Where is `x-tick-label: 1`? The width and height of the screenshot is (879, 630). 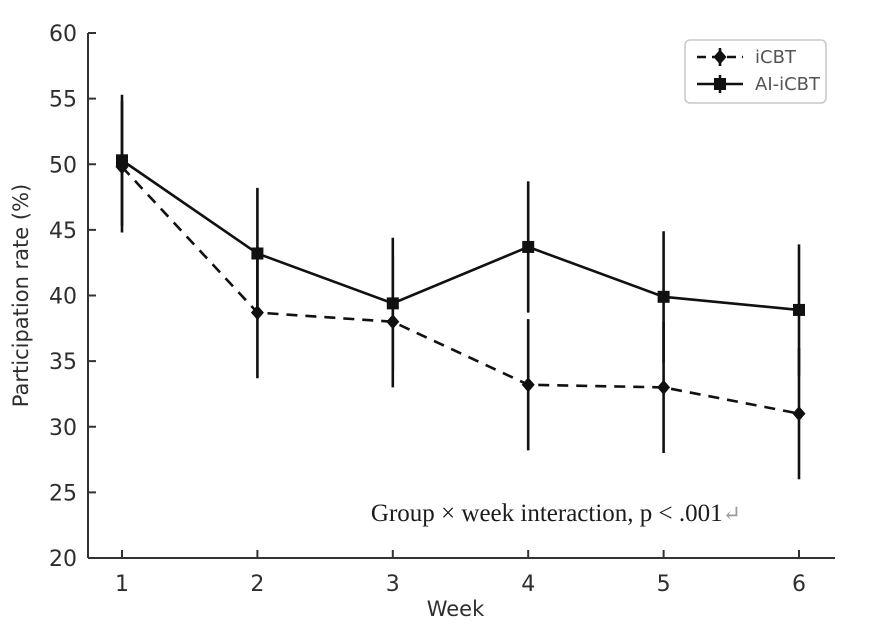
x-tick-label: 1 is located at coordinates (122, 584).